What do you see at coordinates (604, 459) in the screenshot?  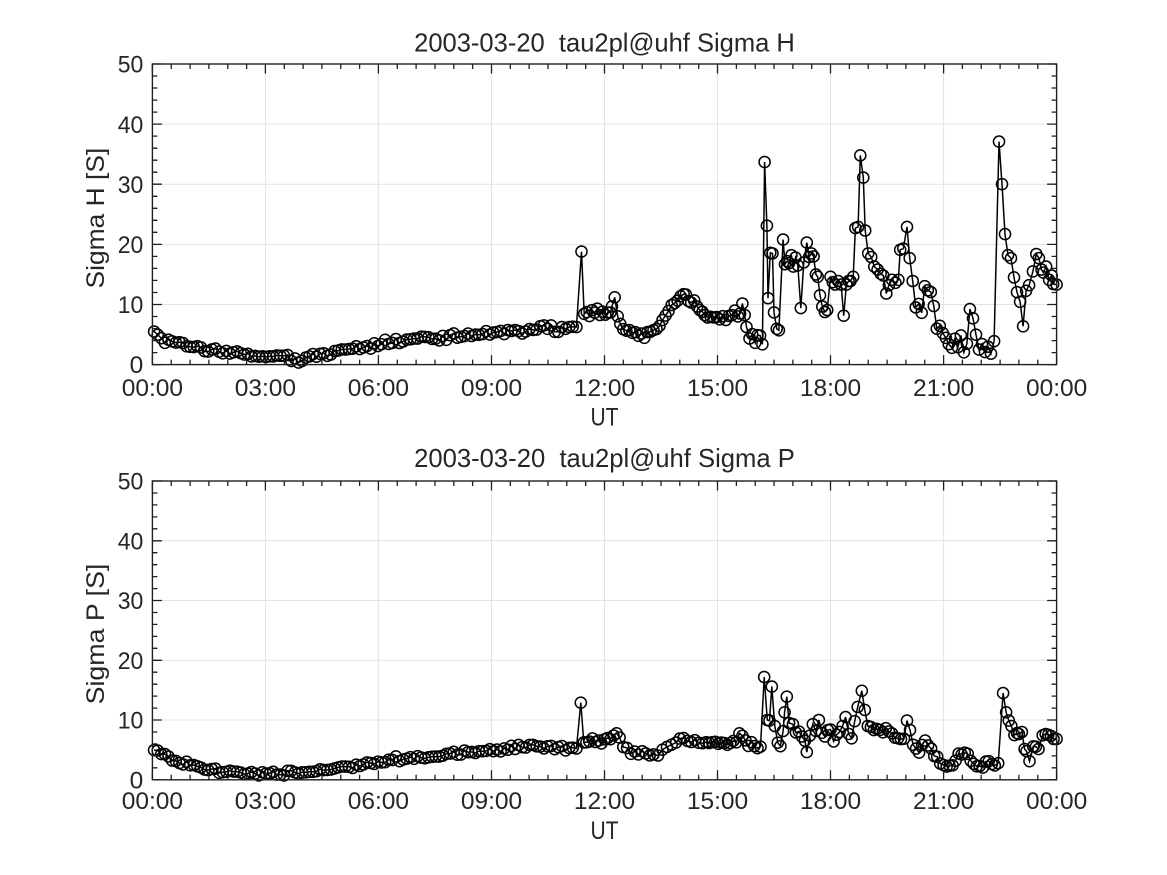 I see `svg-text: 2003-03-20 tau2pl@uhf Sigma P` at bounding box center [604, 459].